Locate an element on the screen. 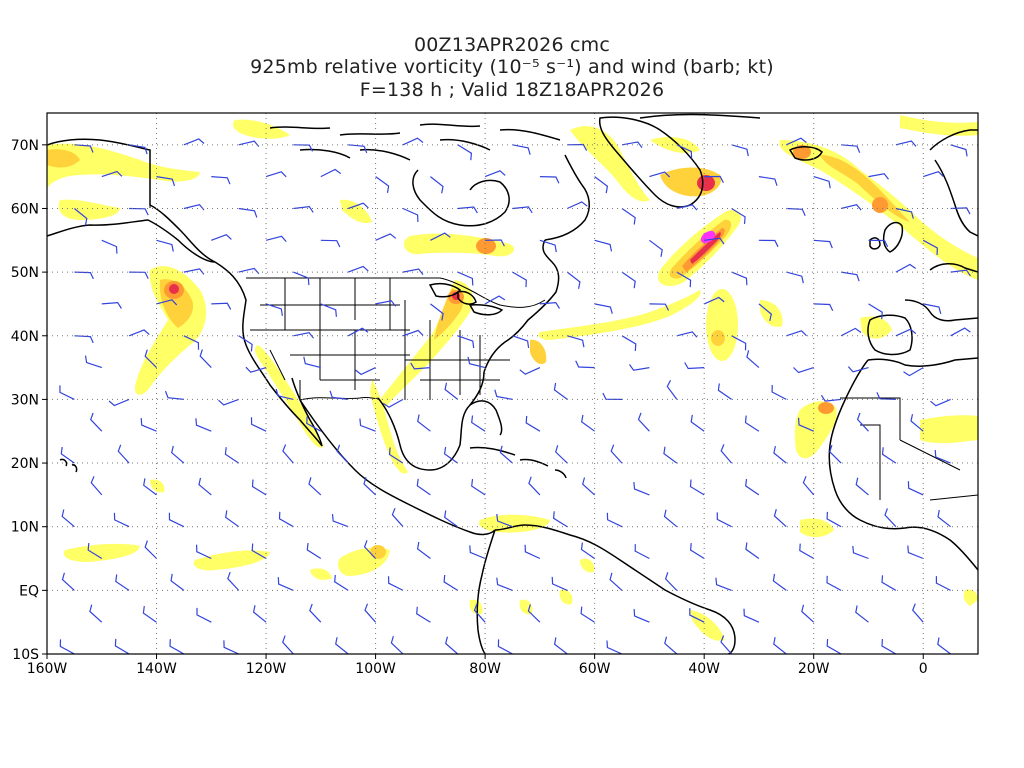 This screenshot has height=768, width=1024. lat-label: 10N is located at coordinates (25, 528).